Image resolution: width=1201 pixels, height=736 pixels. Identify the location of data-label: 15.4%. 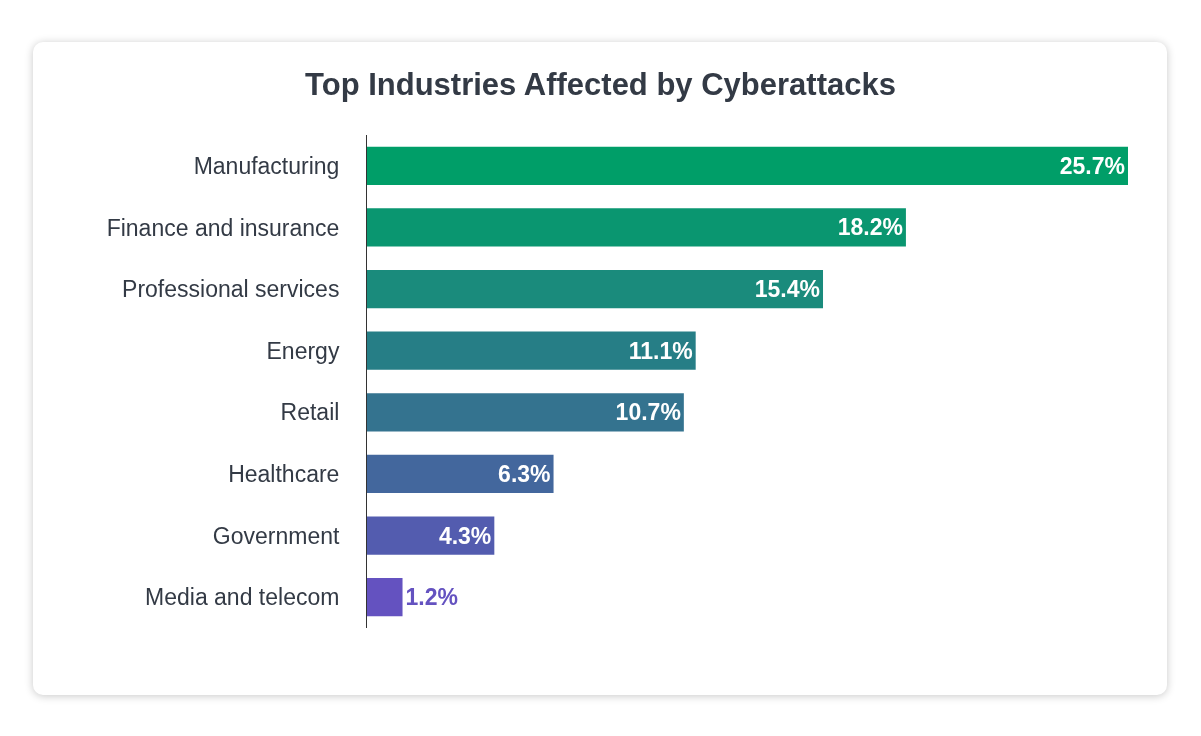
(787, 289).